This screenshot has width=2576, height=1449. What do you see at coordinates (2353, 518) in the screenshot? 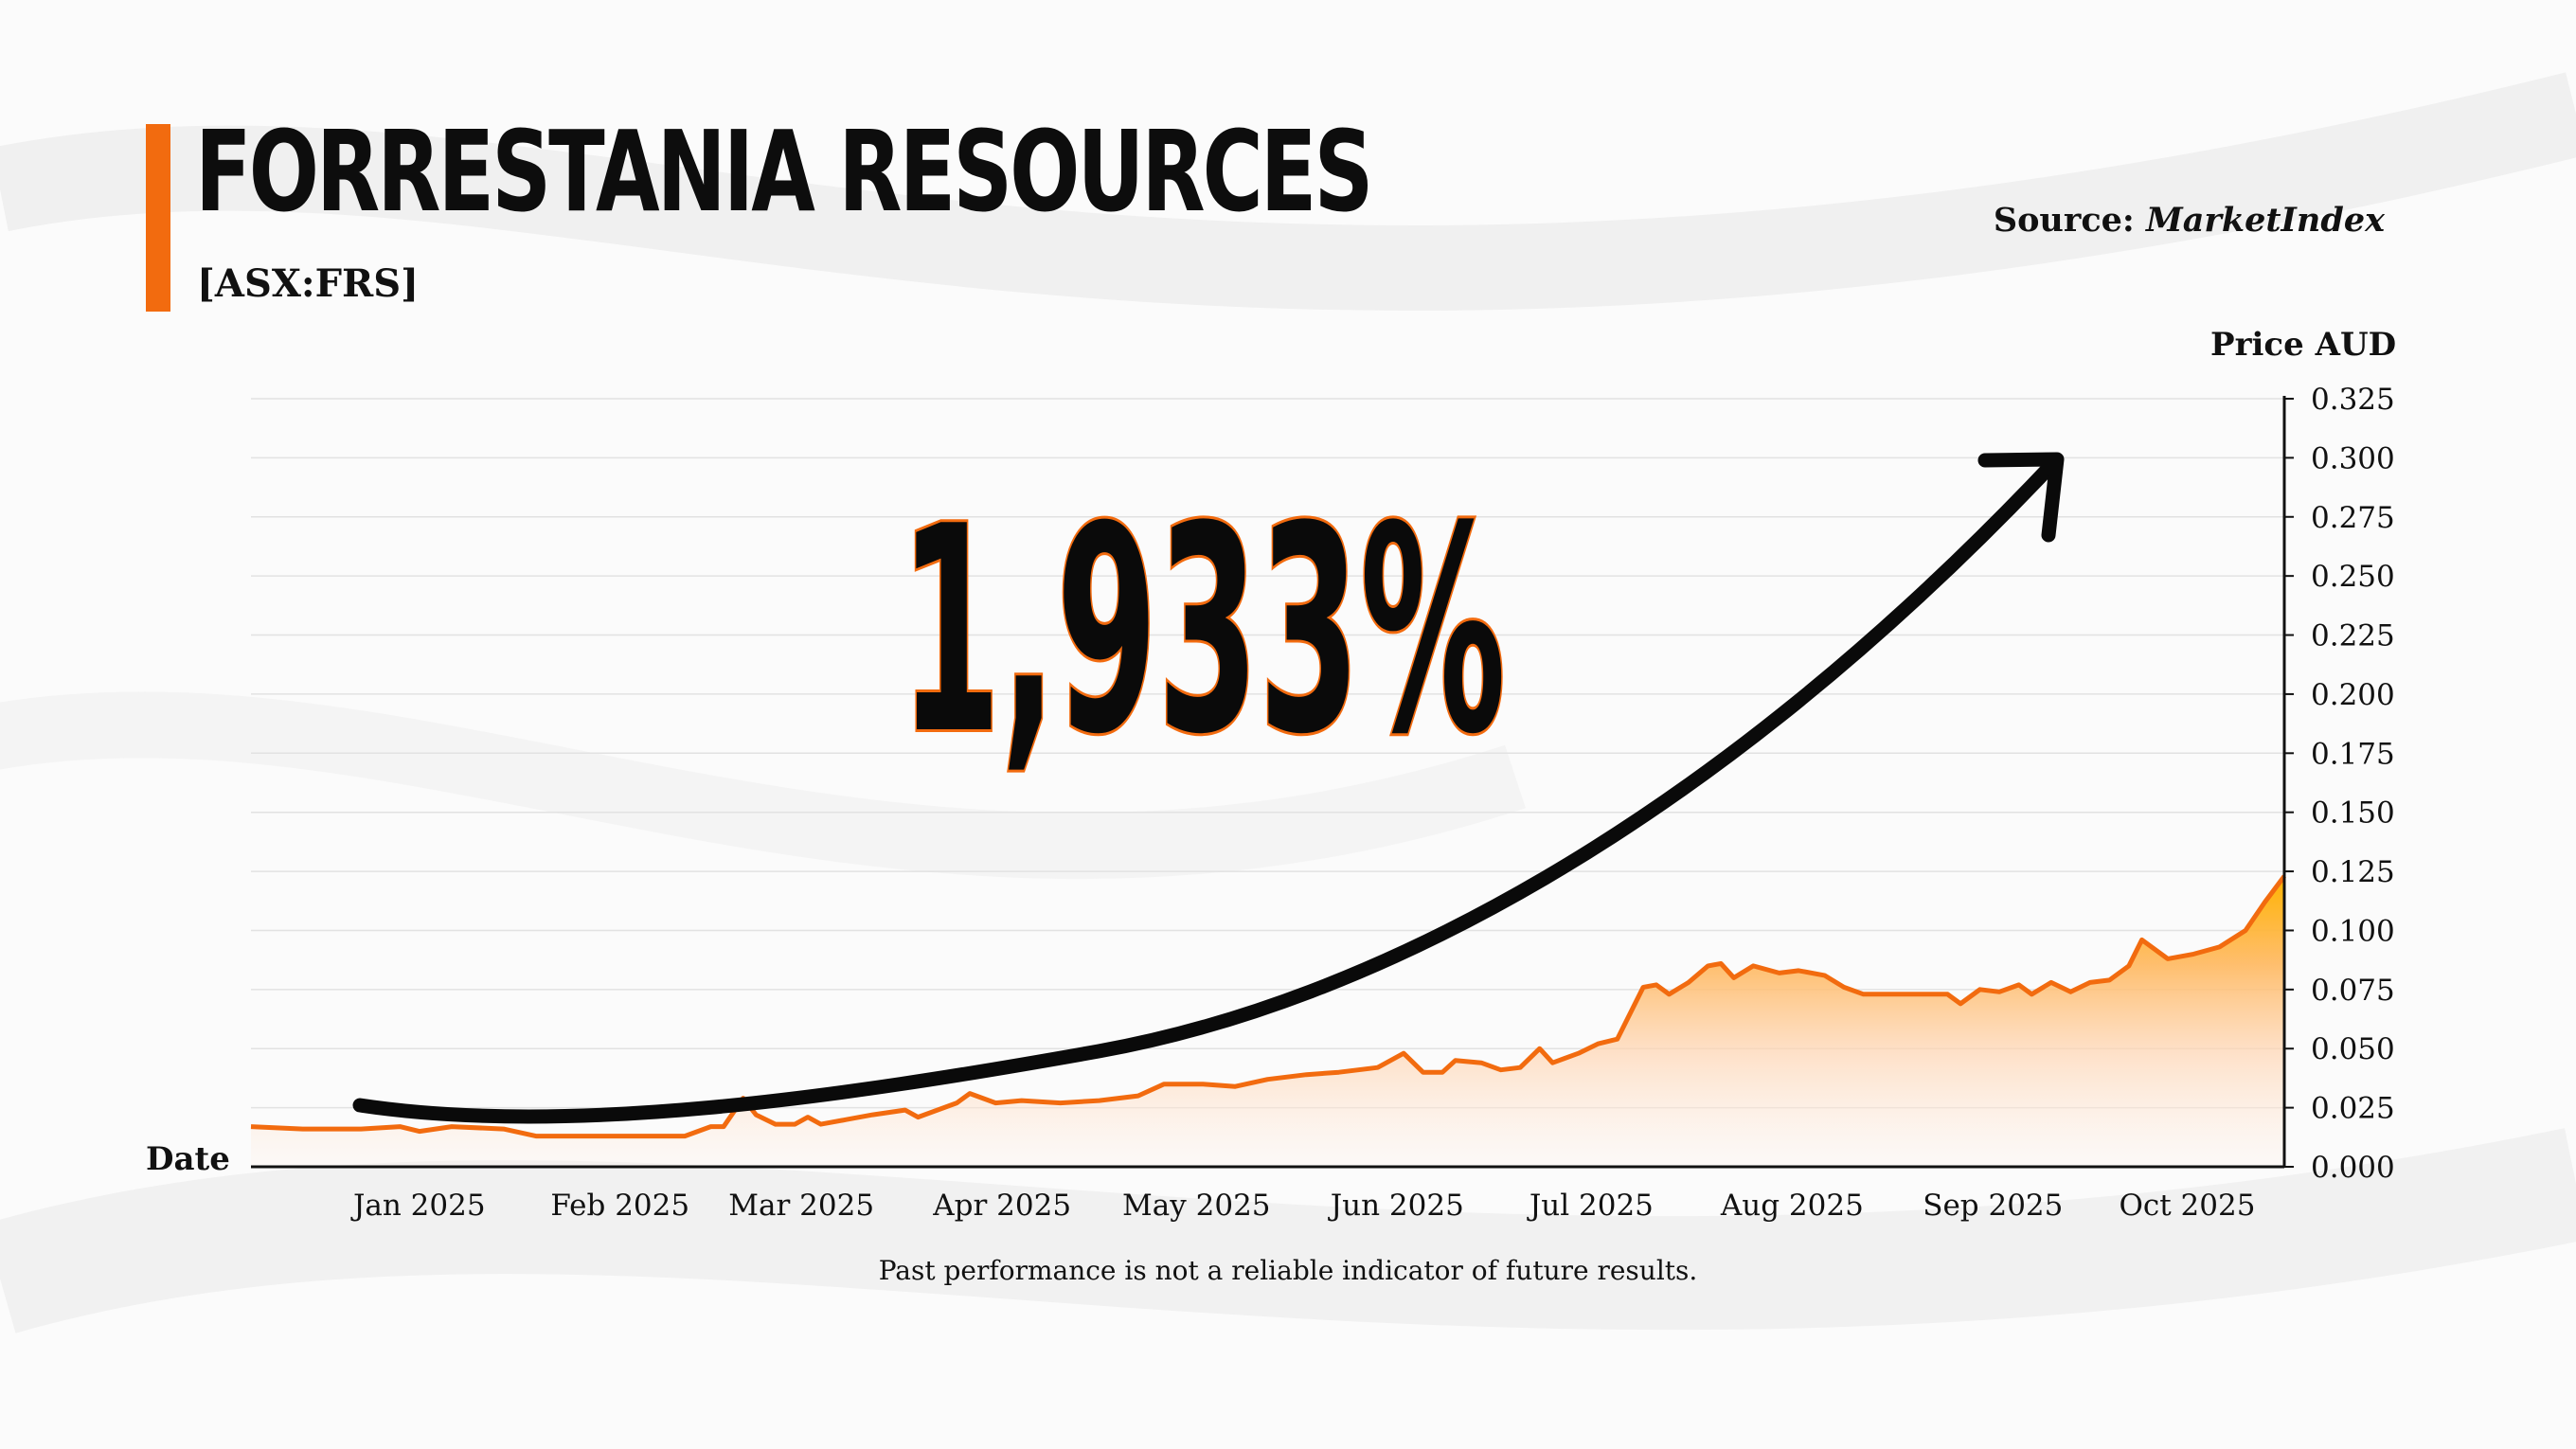
I see `y-tick-label: 0.275` at bounding box center [2353, 518].